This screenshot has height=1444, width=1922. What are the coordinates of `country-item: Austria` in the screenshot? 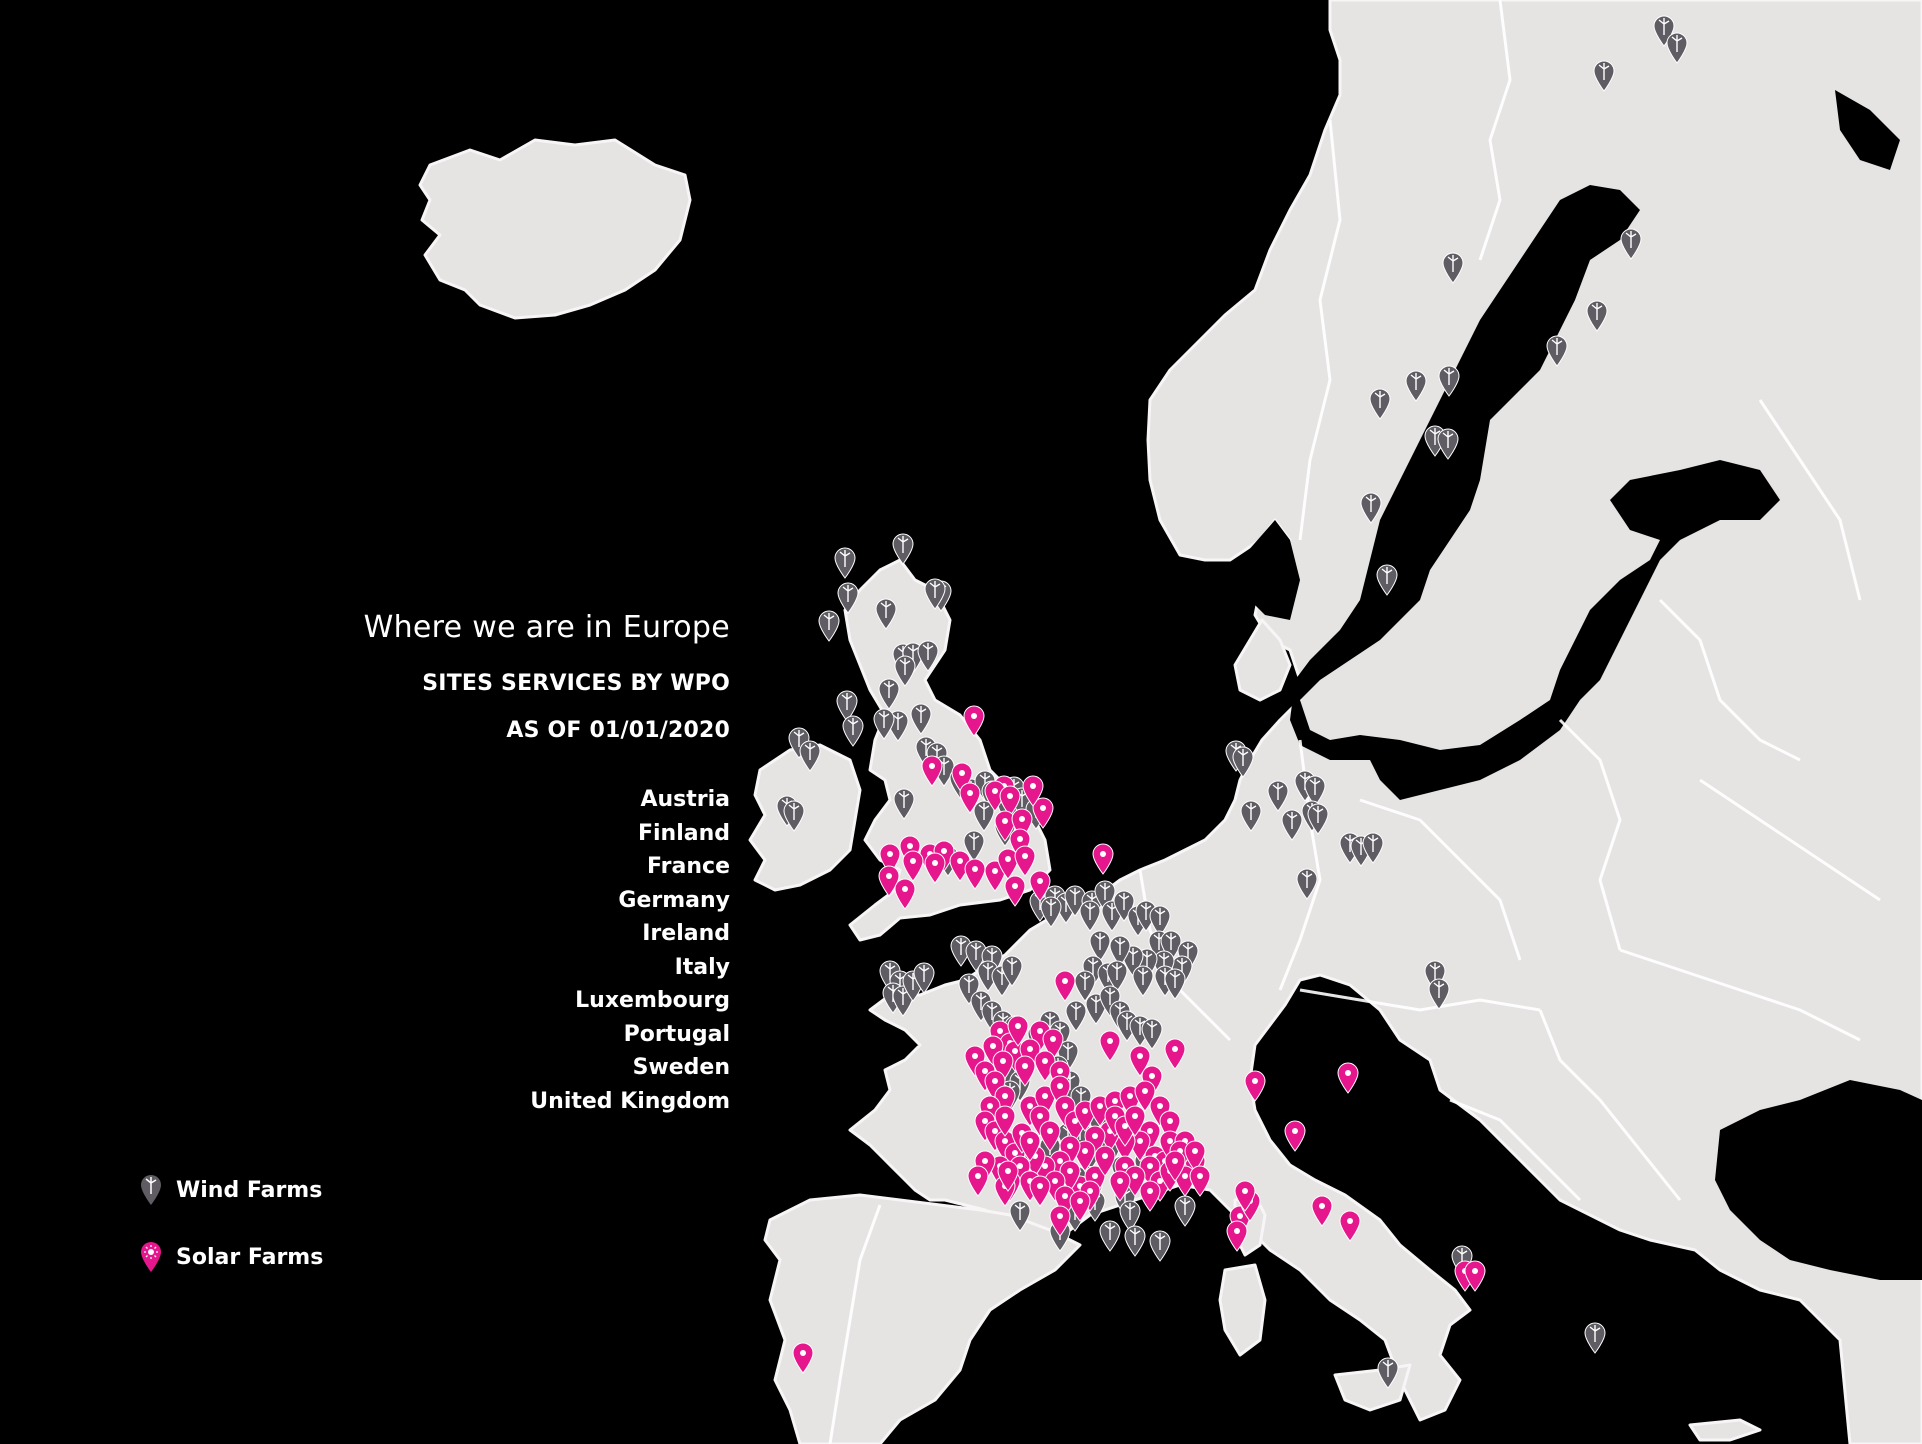 It's located at (685, 799).